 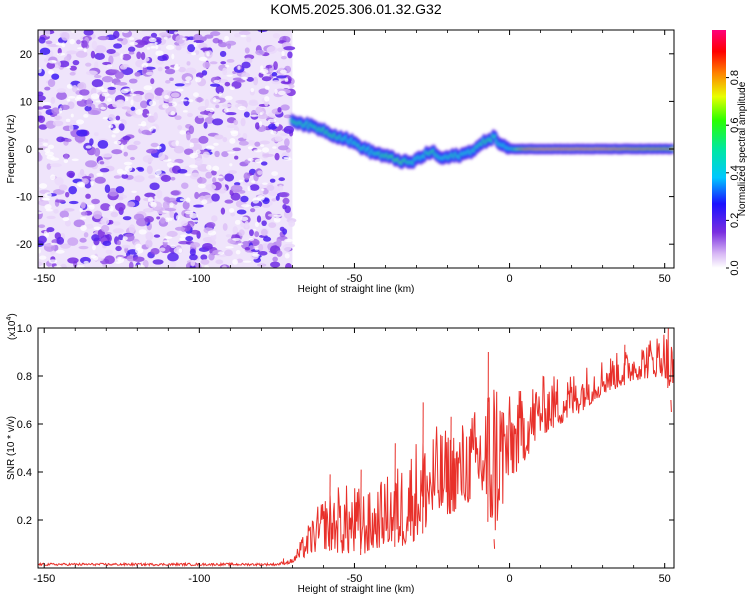 I want to click on snr-ytick-label: 0.4, so click(x=24, y=473).